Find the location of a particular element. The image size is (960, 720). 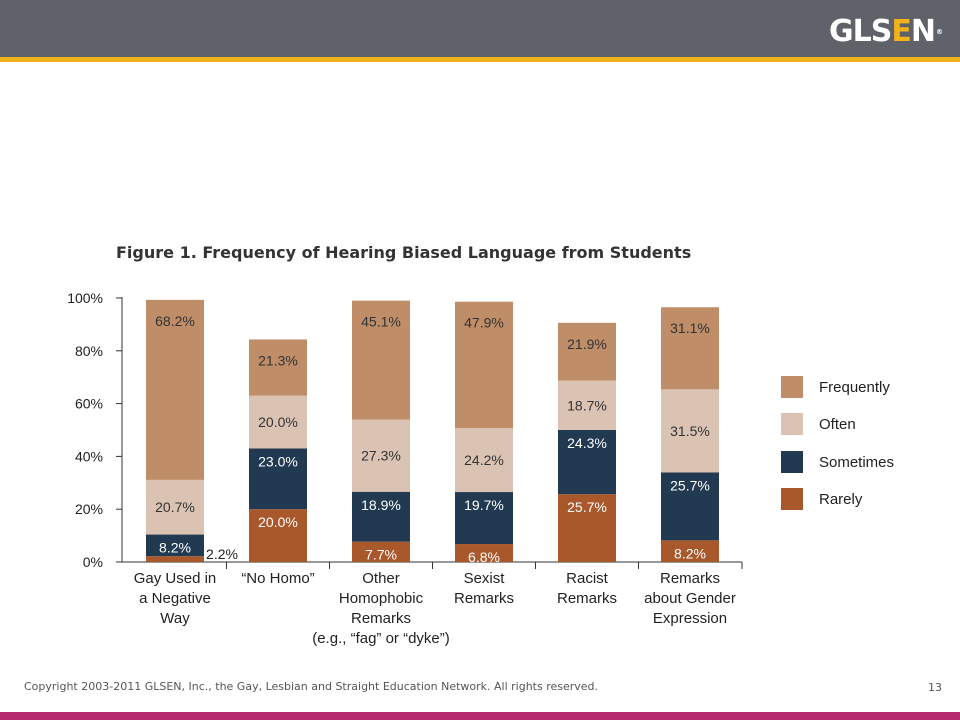

header-accent-line is located at coordinates (480, 59).